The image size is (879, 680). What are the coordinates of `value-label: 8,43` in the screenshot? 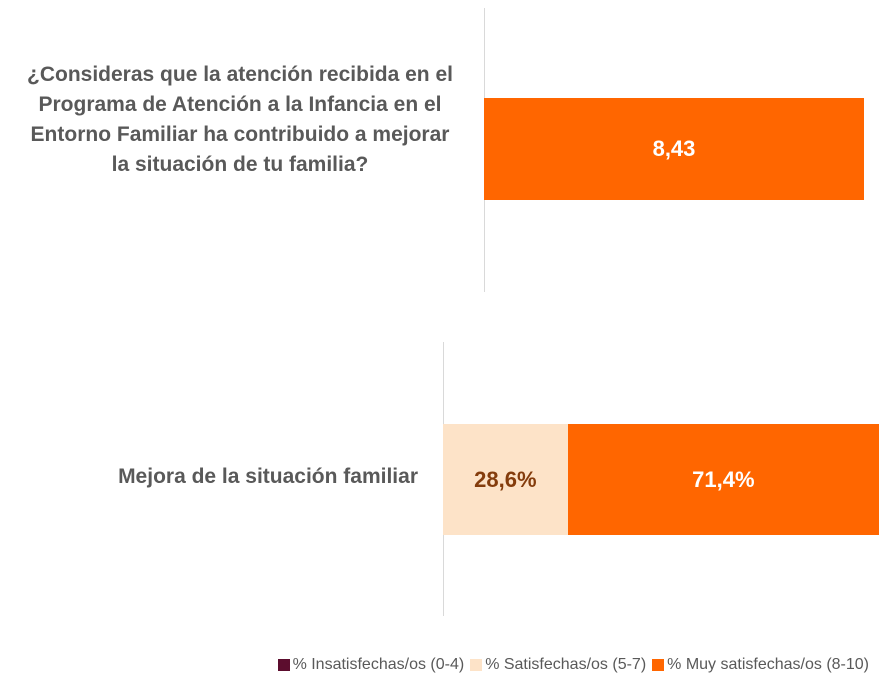 It's located at (674, 148).